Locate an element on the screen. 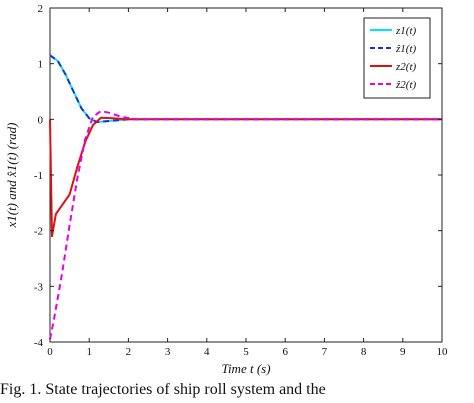  x-tick-label: 10 is located at coordinates (443, 352).